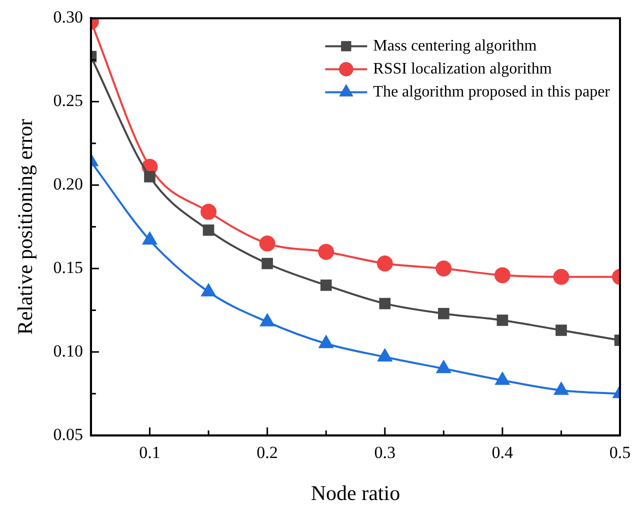  Describe the element at coordinates (385, 452) in the screenshot. I see `x-tick-label: 0.3` at that location.